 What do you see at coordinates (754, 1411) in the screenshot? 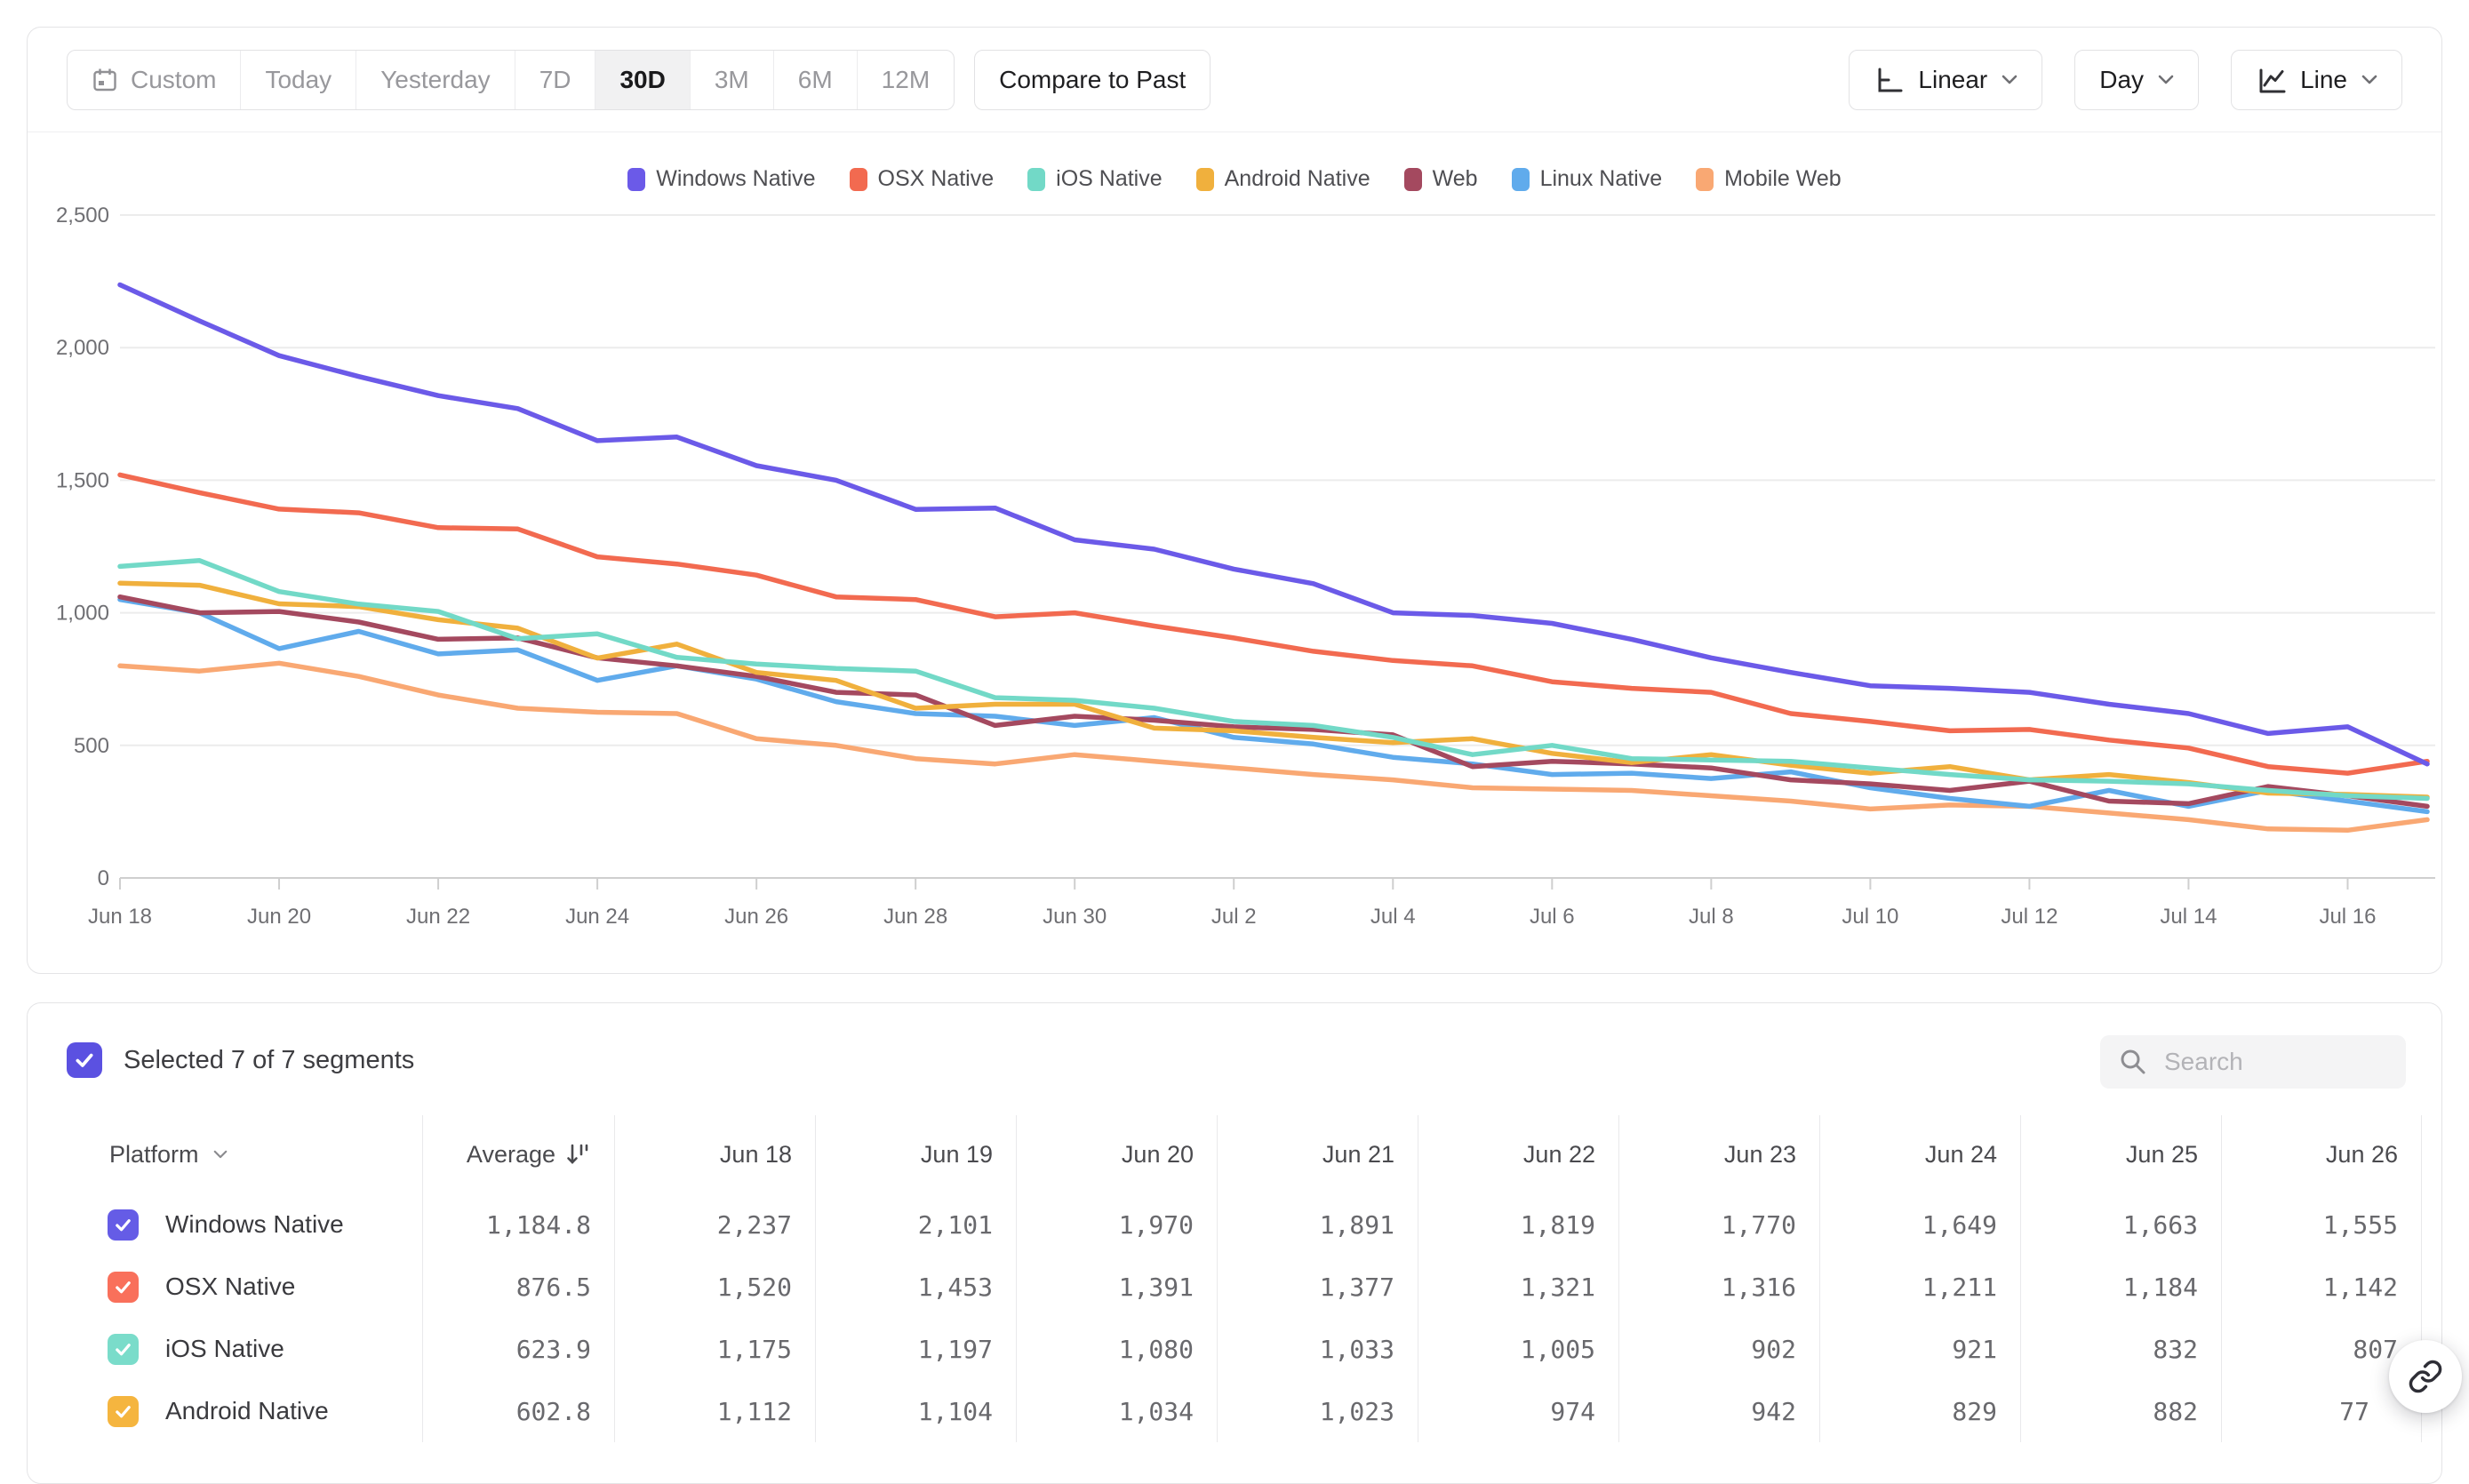
I see `value-text: 1,112` at bounding box center [754, 1411].